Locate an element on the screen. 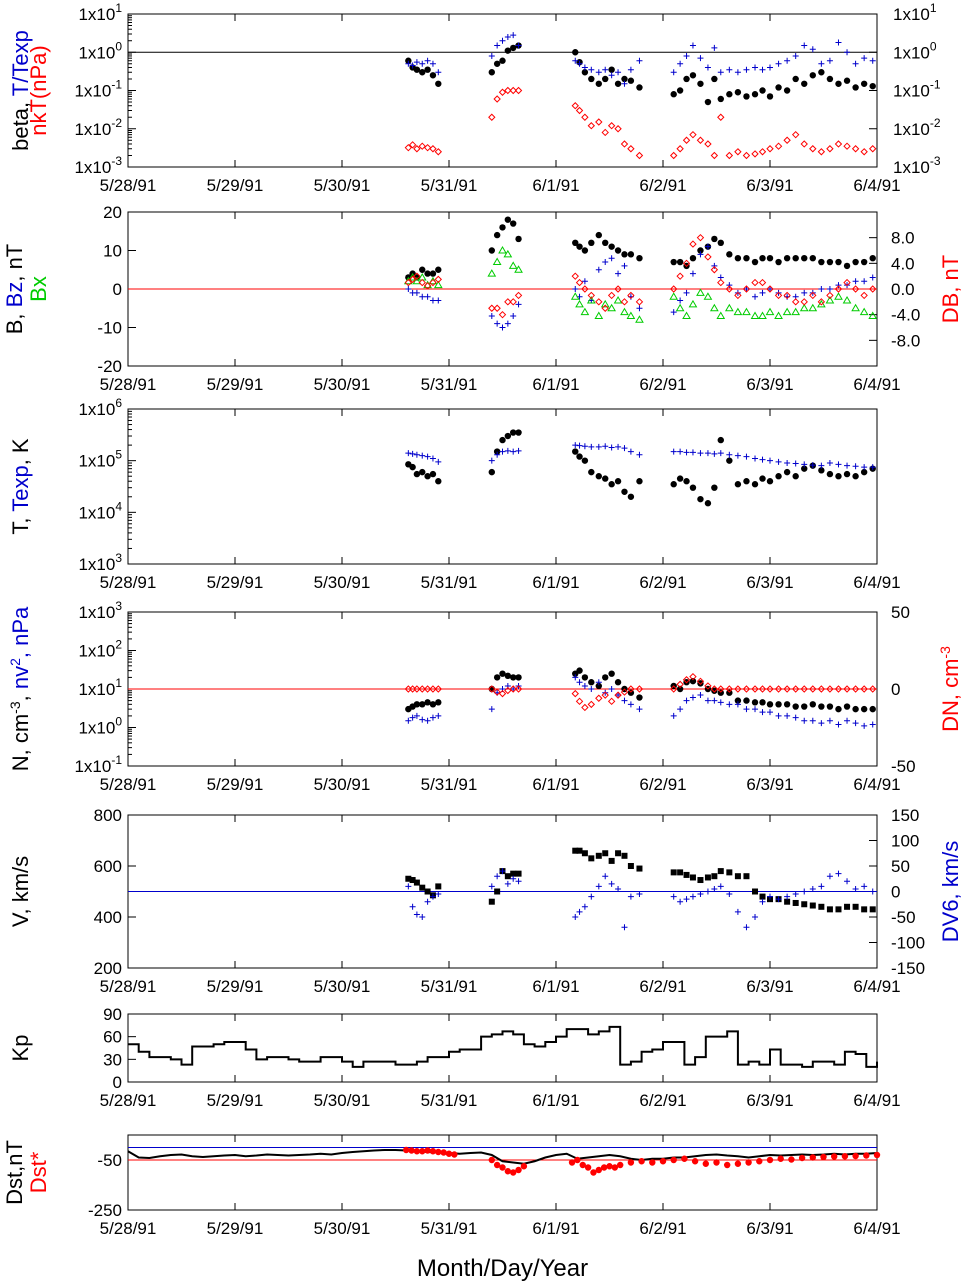 Image resolution: width=977 pixels, height=1285 pixels. y-tick-label-right: 1x10⁻¹ is located at coordinates (917, 89).